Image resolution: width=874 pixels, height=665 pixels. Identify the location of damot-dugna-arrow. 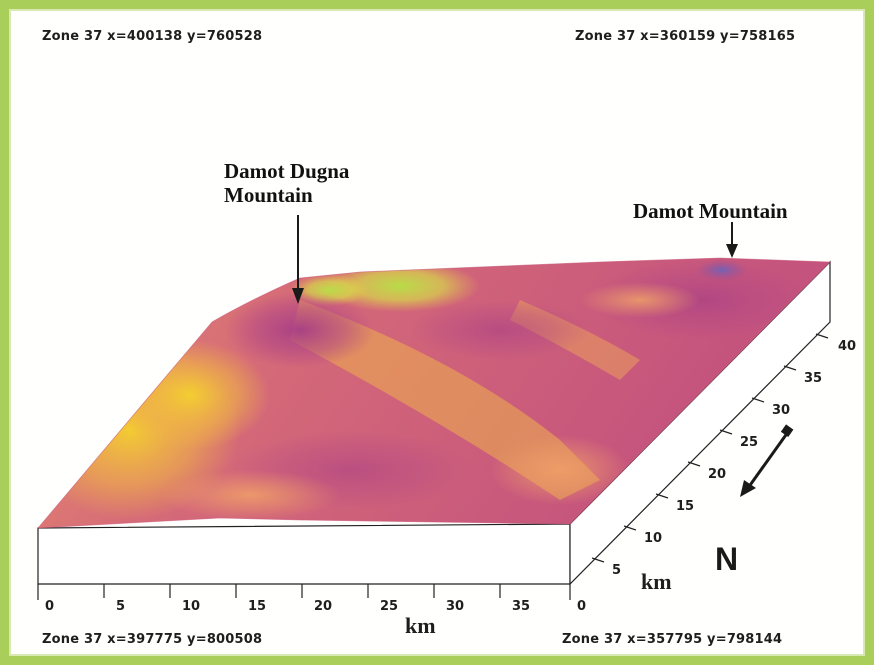
(298, 259).